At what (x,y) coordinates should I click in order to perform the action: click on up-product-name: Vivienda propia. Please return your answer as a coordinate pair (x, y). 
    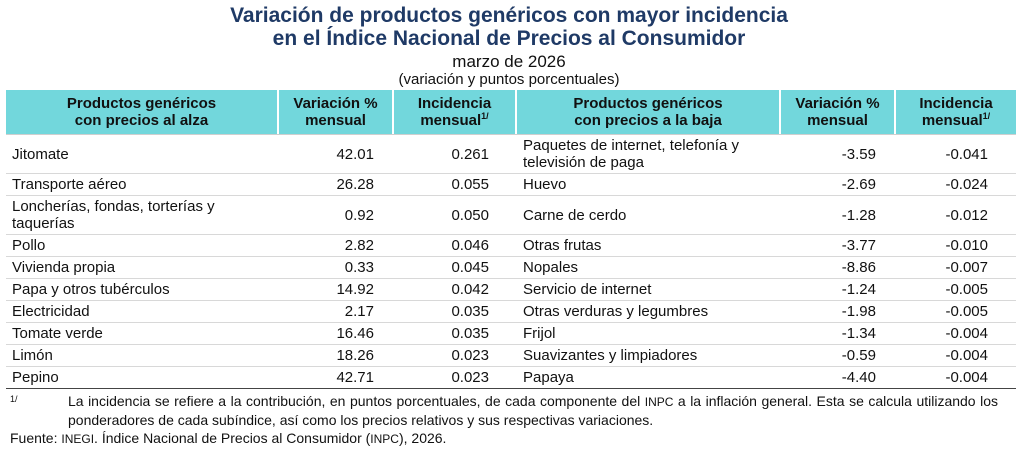
    Looking at the image, I should click on (142, 268).